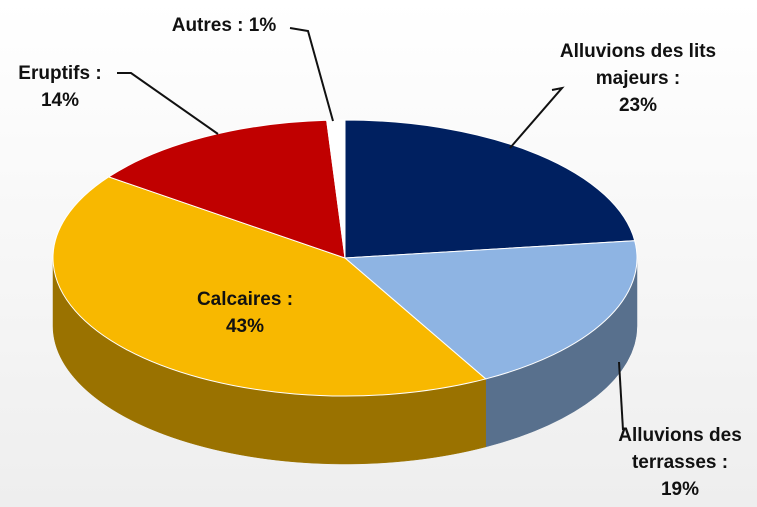 The height and width of the screenshot is (507, 757). Describe the element at coordinates (638, 105) in the screenshot. I see `value-label: 23%` at that location.